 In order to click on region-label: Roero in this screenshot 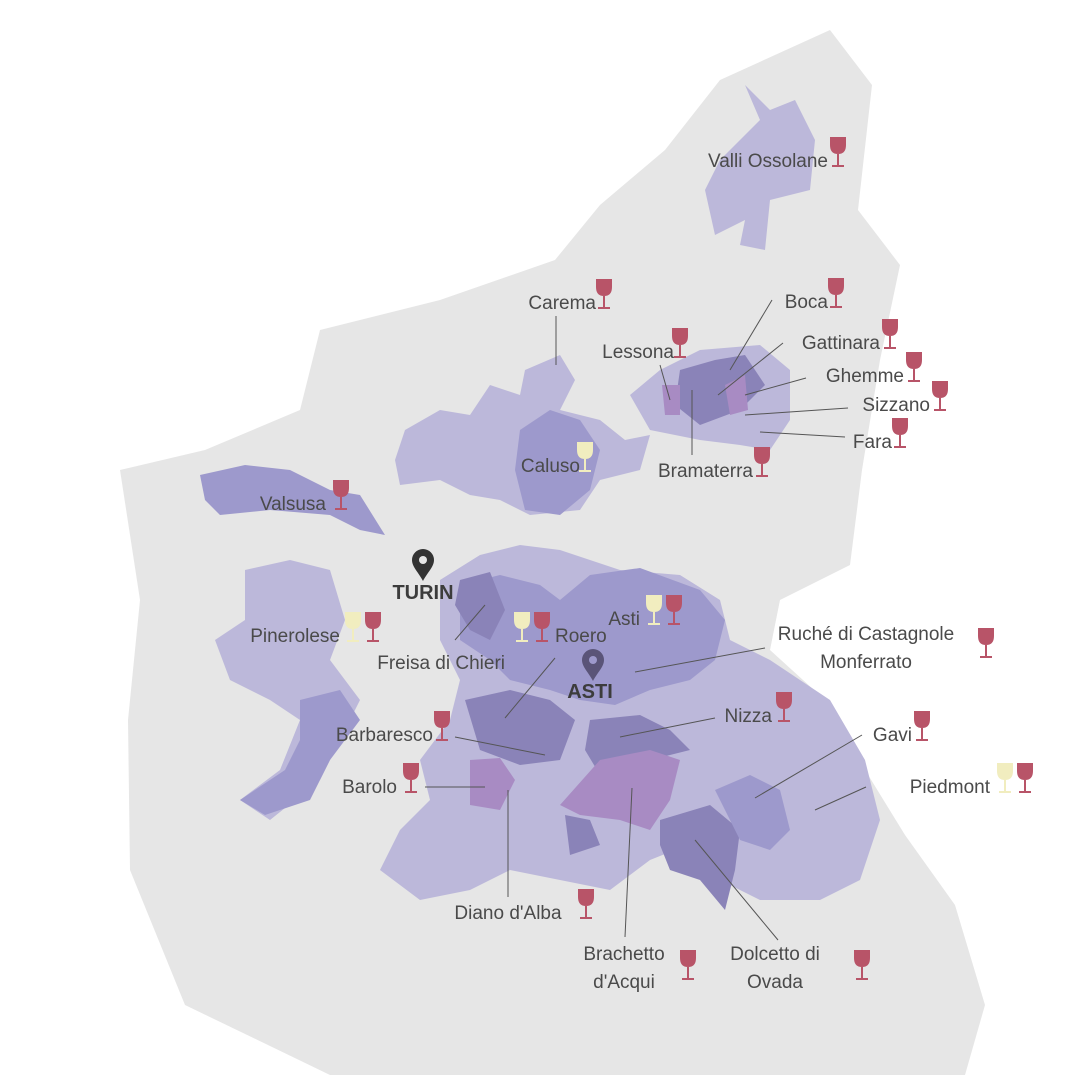, I will do `click(581, 636)`.